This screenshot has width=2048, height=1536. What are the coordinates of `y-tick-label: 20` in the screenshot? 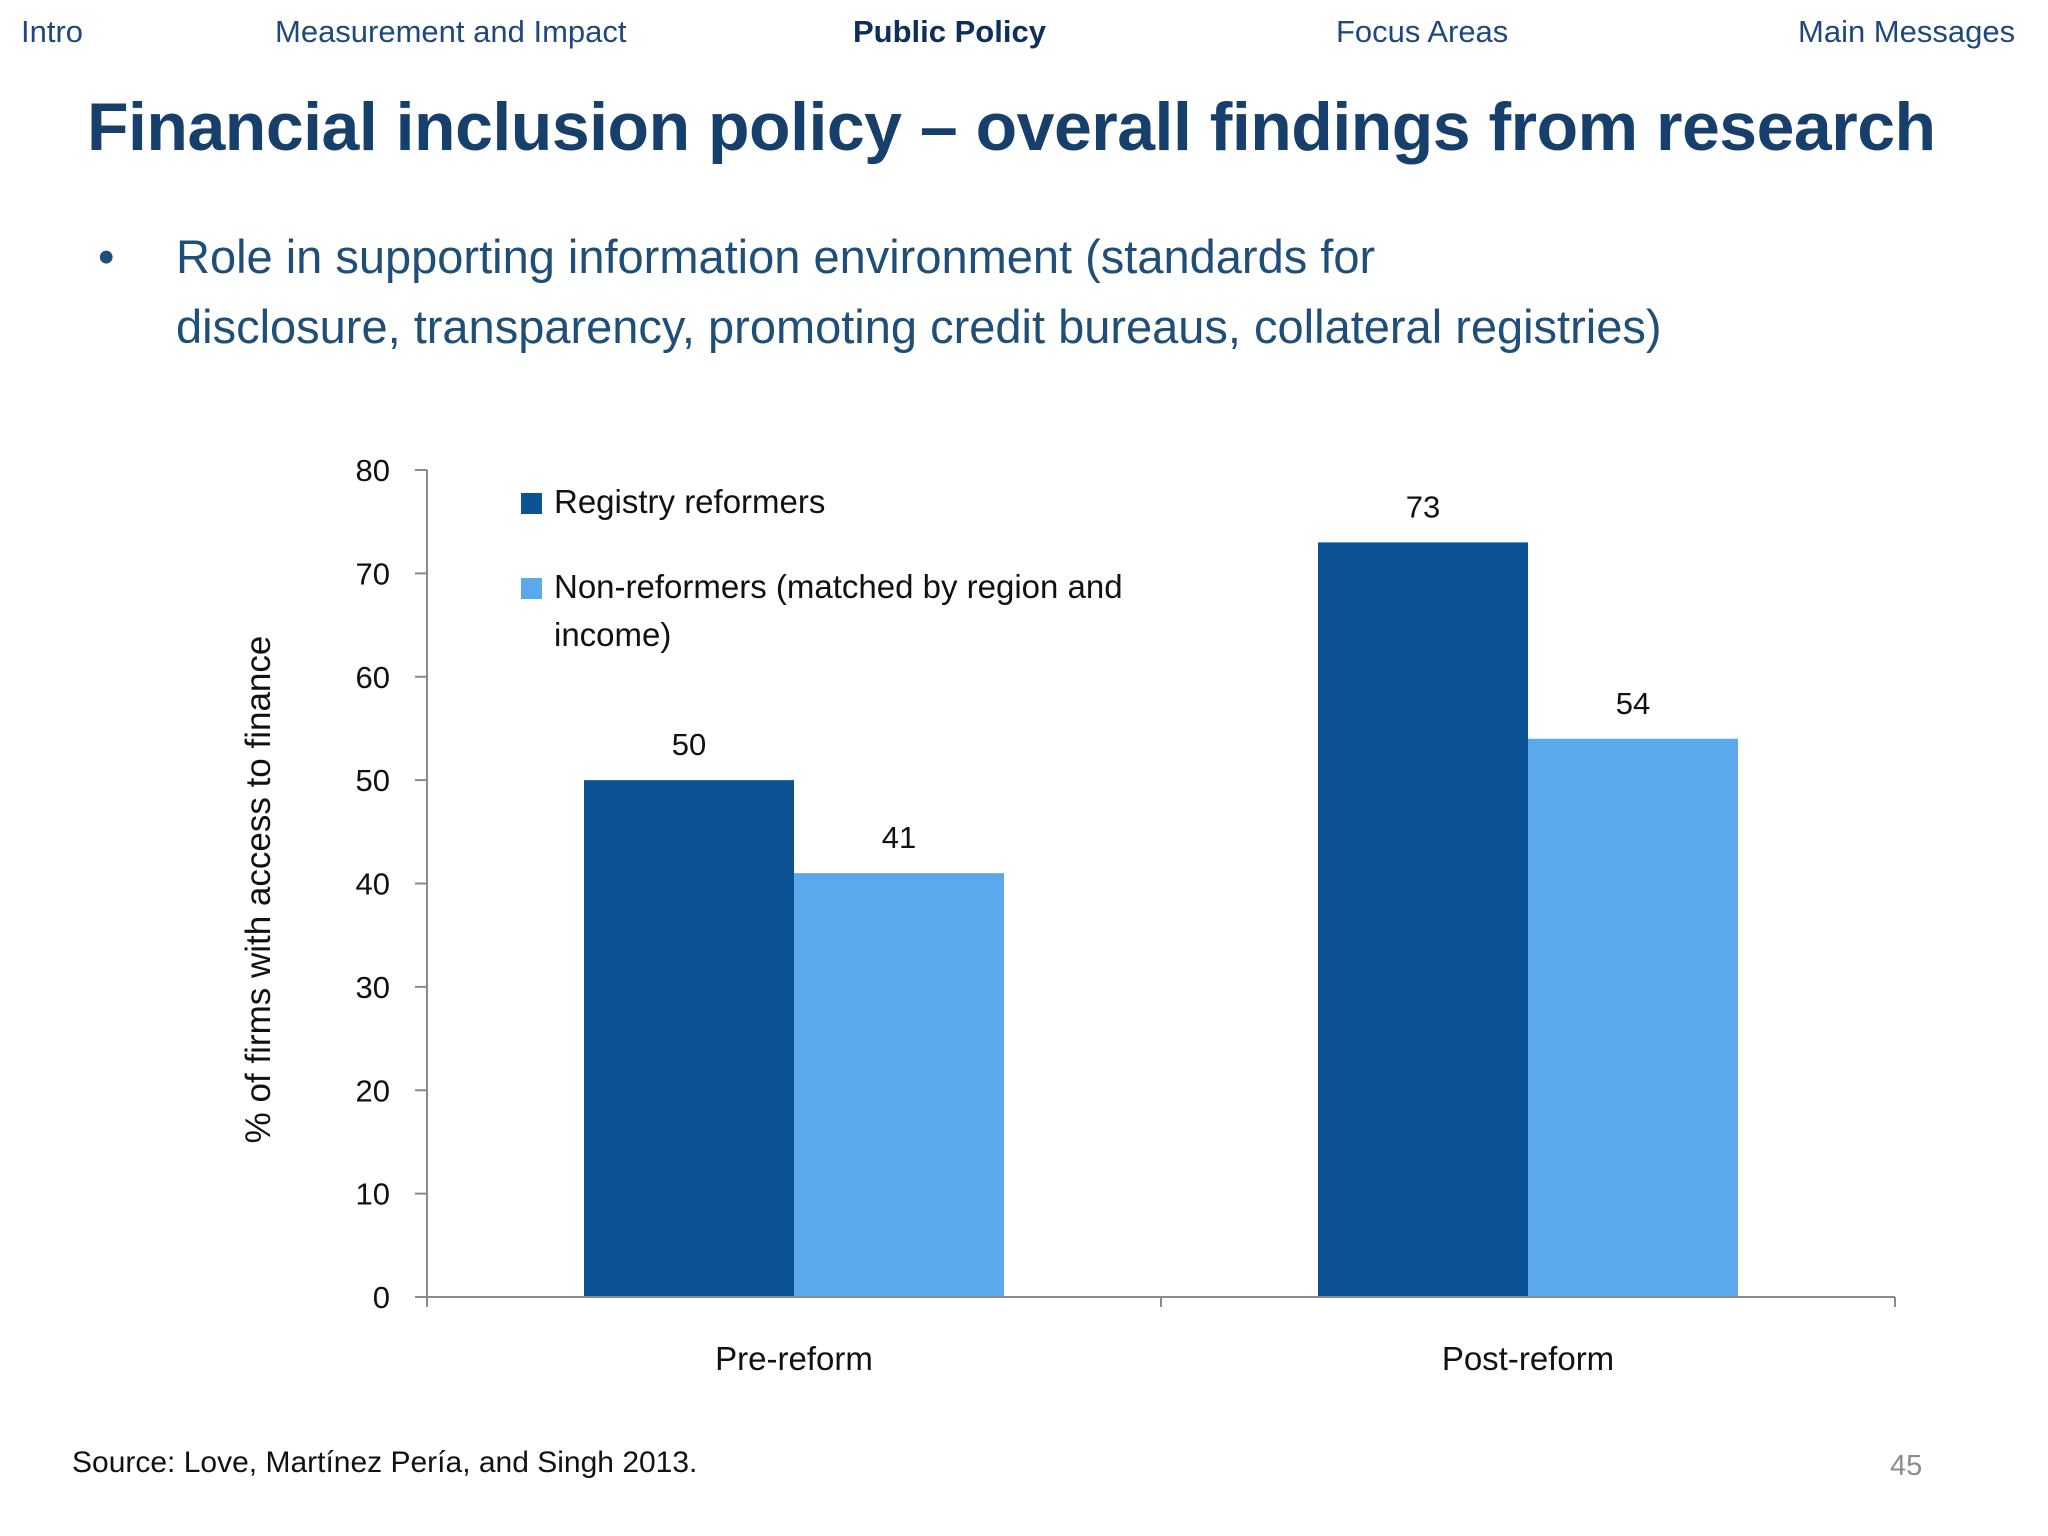 It's located at (373, 1090).